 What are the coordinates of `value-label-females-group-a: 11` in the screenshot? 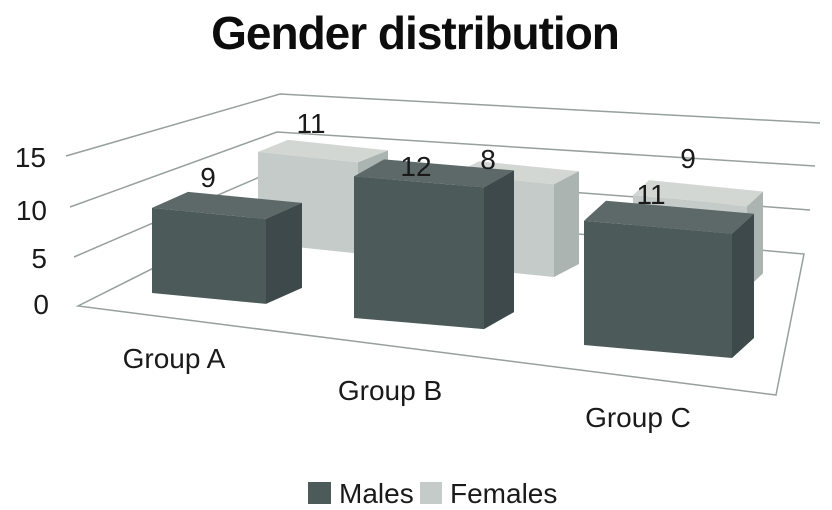 It's located at (310, 123).